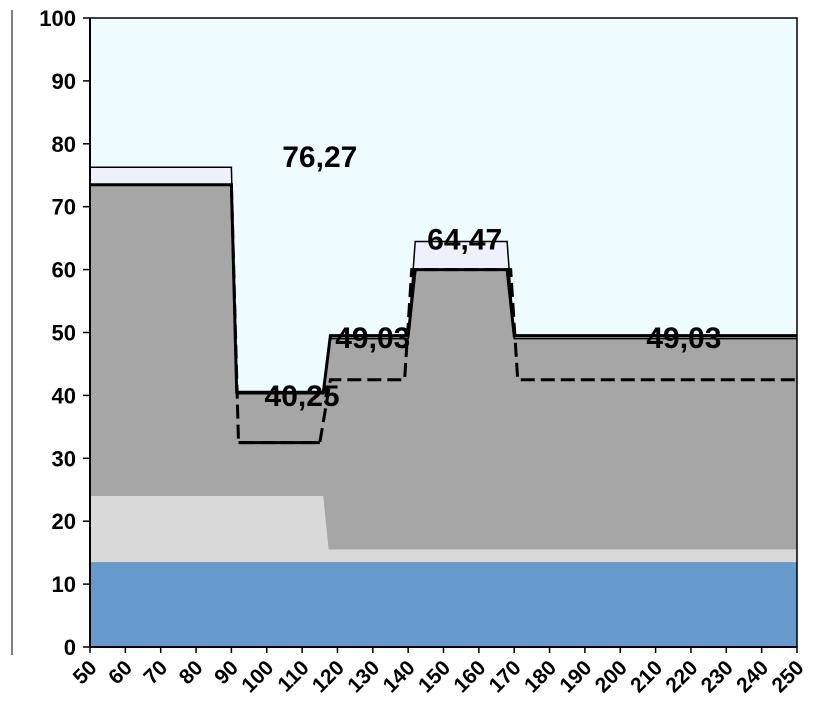  I want to click on data-label: 40,25, so click(302, 396).